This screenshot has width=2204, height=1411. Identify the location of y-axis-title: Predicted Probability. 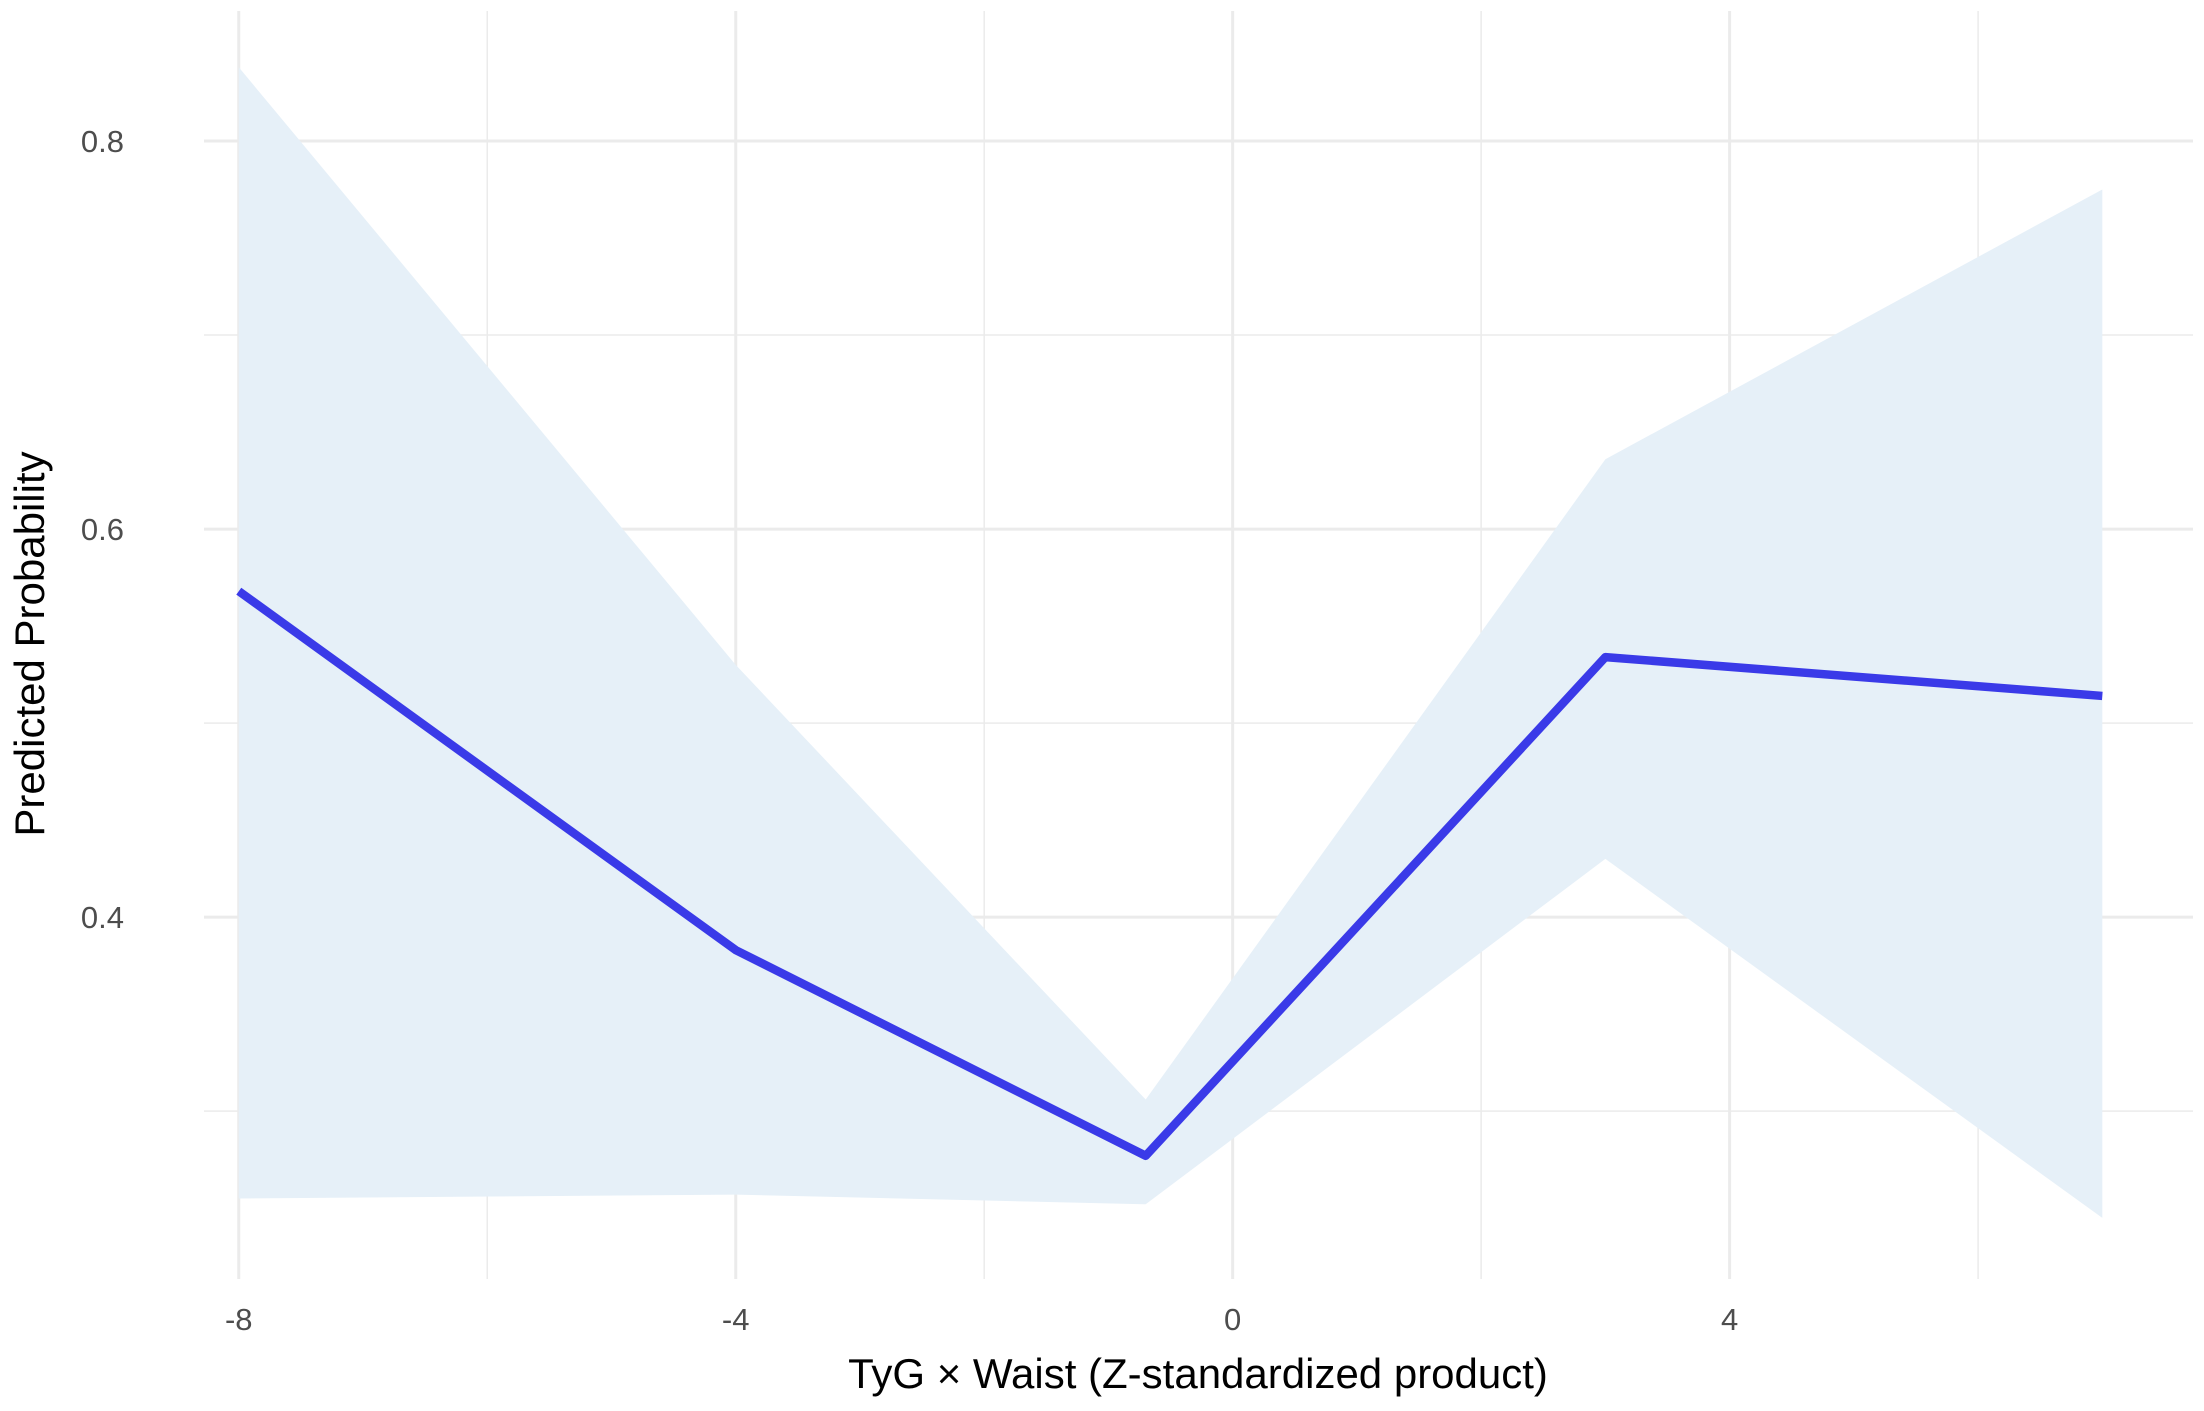
(29, 643).